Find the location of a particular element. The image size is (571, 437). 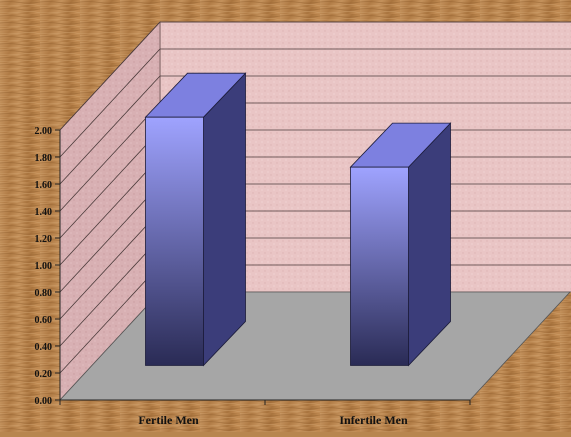

y-tick-label: 0.20 is located at coordinates (44, 374).